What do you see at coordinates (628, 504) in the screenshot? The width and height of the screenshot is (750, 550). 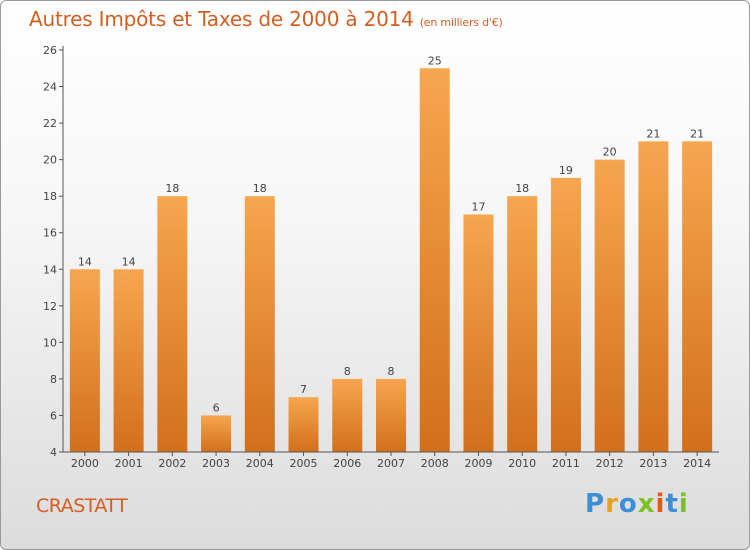 I see `logo-letter: o` at bounding box center [628, 504].